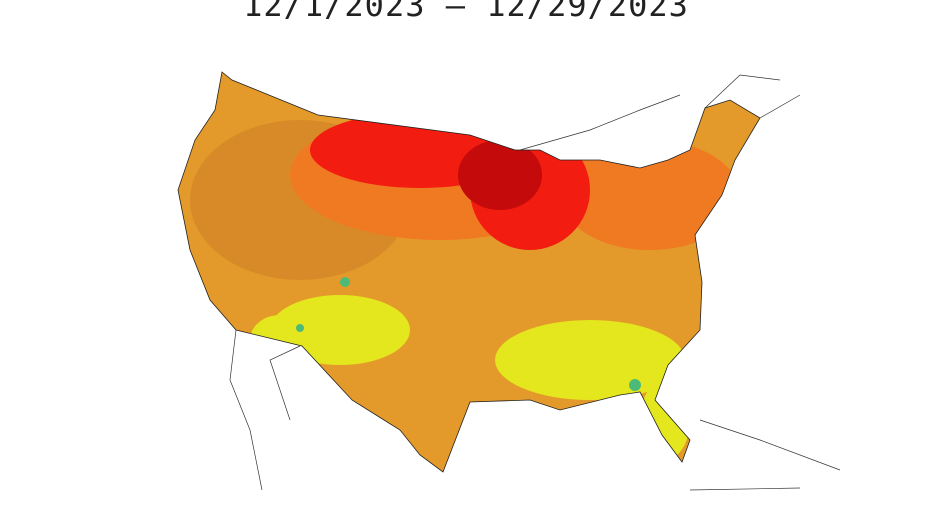 This screenshot has width=932, height=524. What do you see at coordinates (466, 12) in the screenshot?
I see `map-title: 12/1/2023 – 12/29/2023` at bounding box center [466, 12].